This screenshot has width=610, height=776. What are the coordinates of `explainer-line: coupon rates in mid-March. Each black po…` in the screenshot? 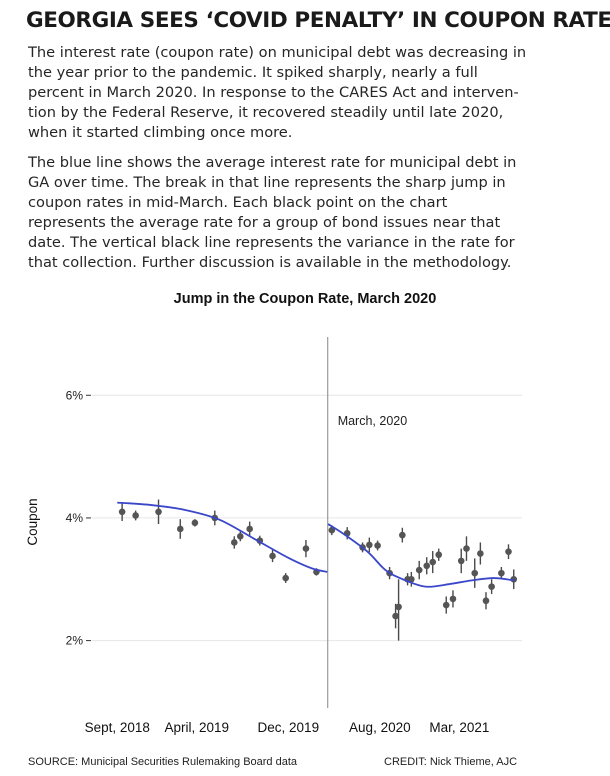 It's located at (238, 202).